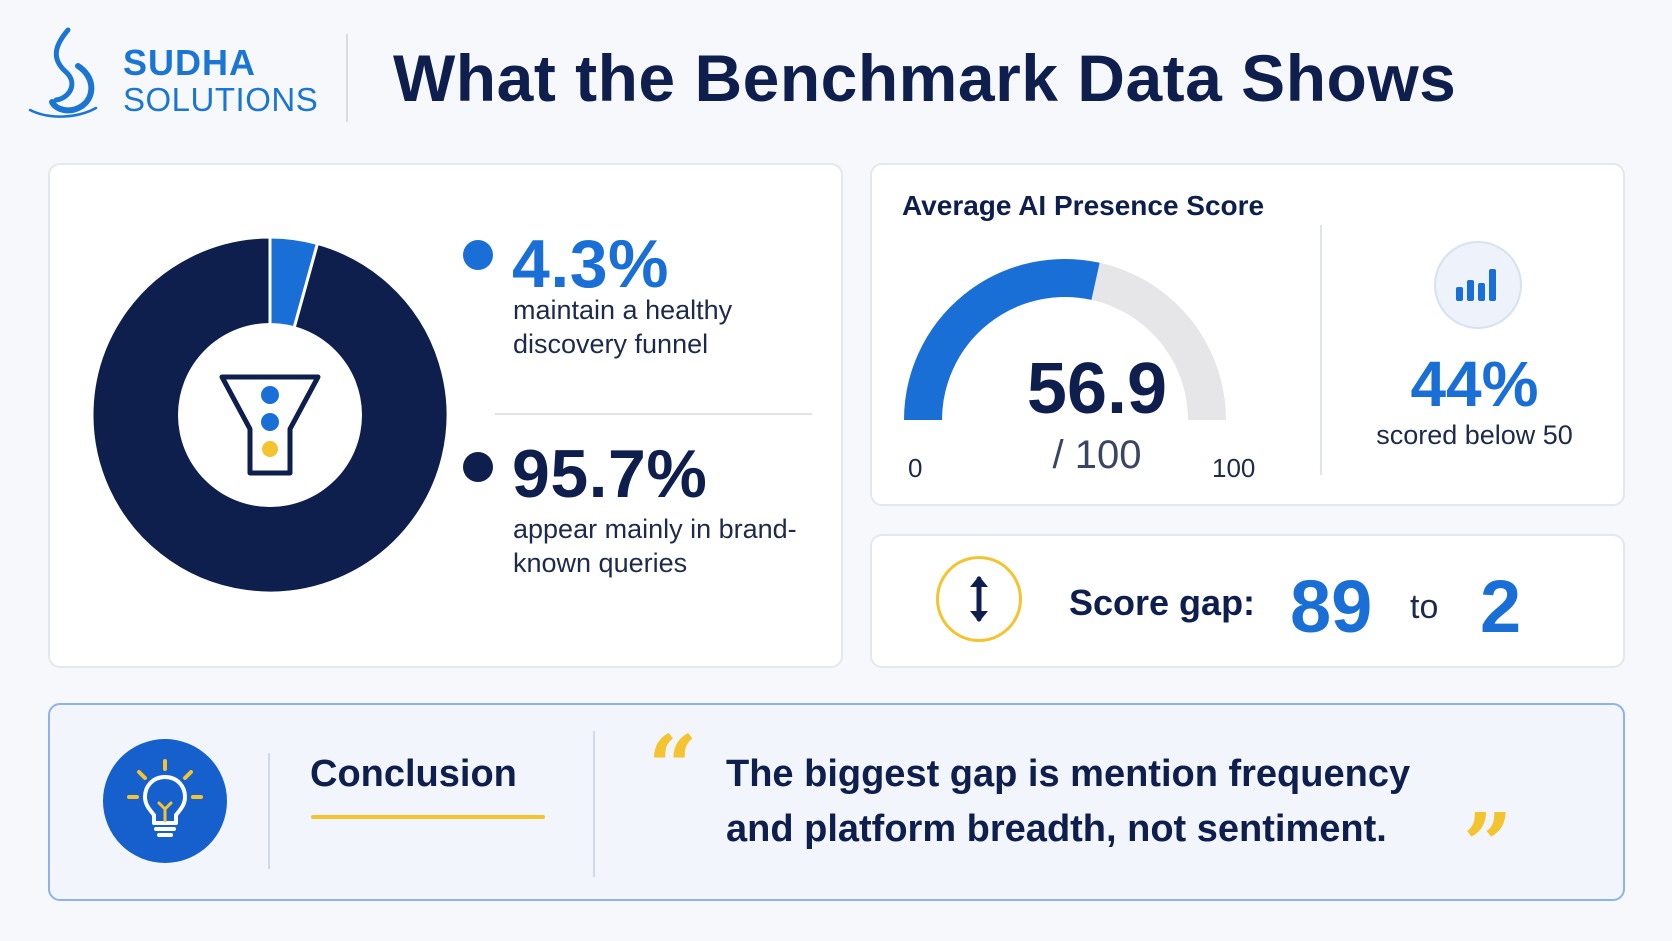 This screenshot has height=941, width=1672. I want to click on stat-healthy-desc: maintain a healthy discovery funnel, so click(623, 327).